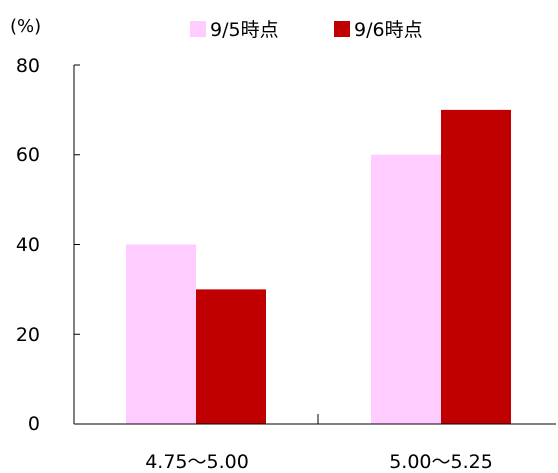  Describe the element at coordinates (244, 30) in the screenshot. I see `legend-label-series-1: 9/5時点` at that location.